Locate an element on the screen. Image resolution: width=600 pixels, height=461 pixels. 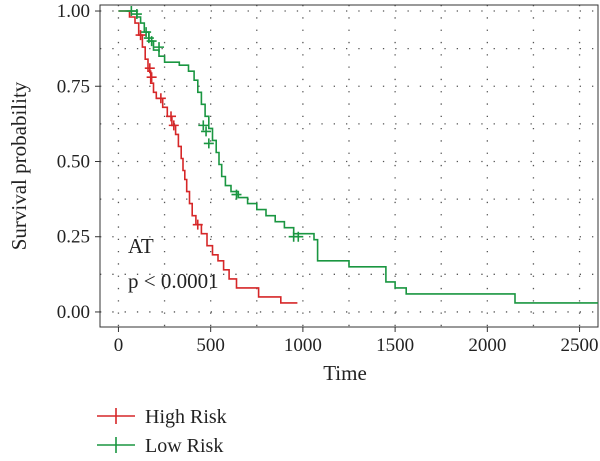
x-tick-label: 1500 is located at coordinates (395, 345).